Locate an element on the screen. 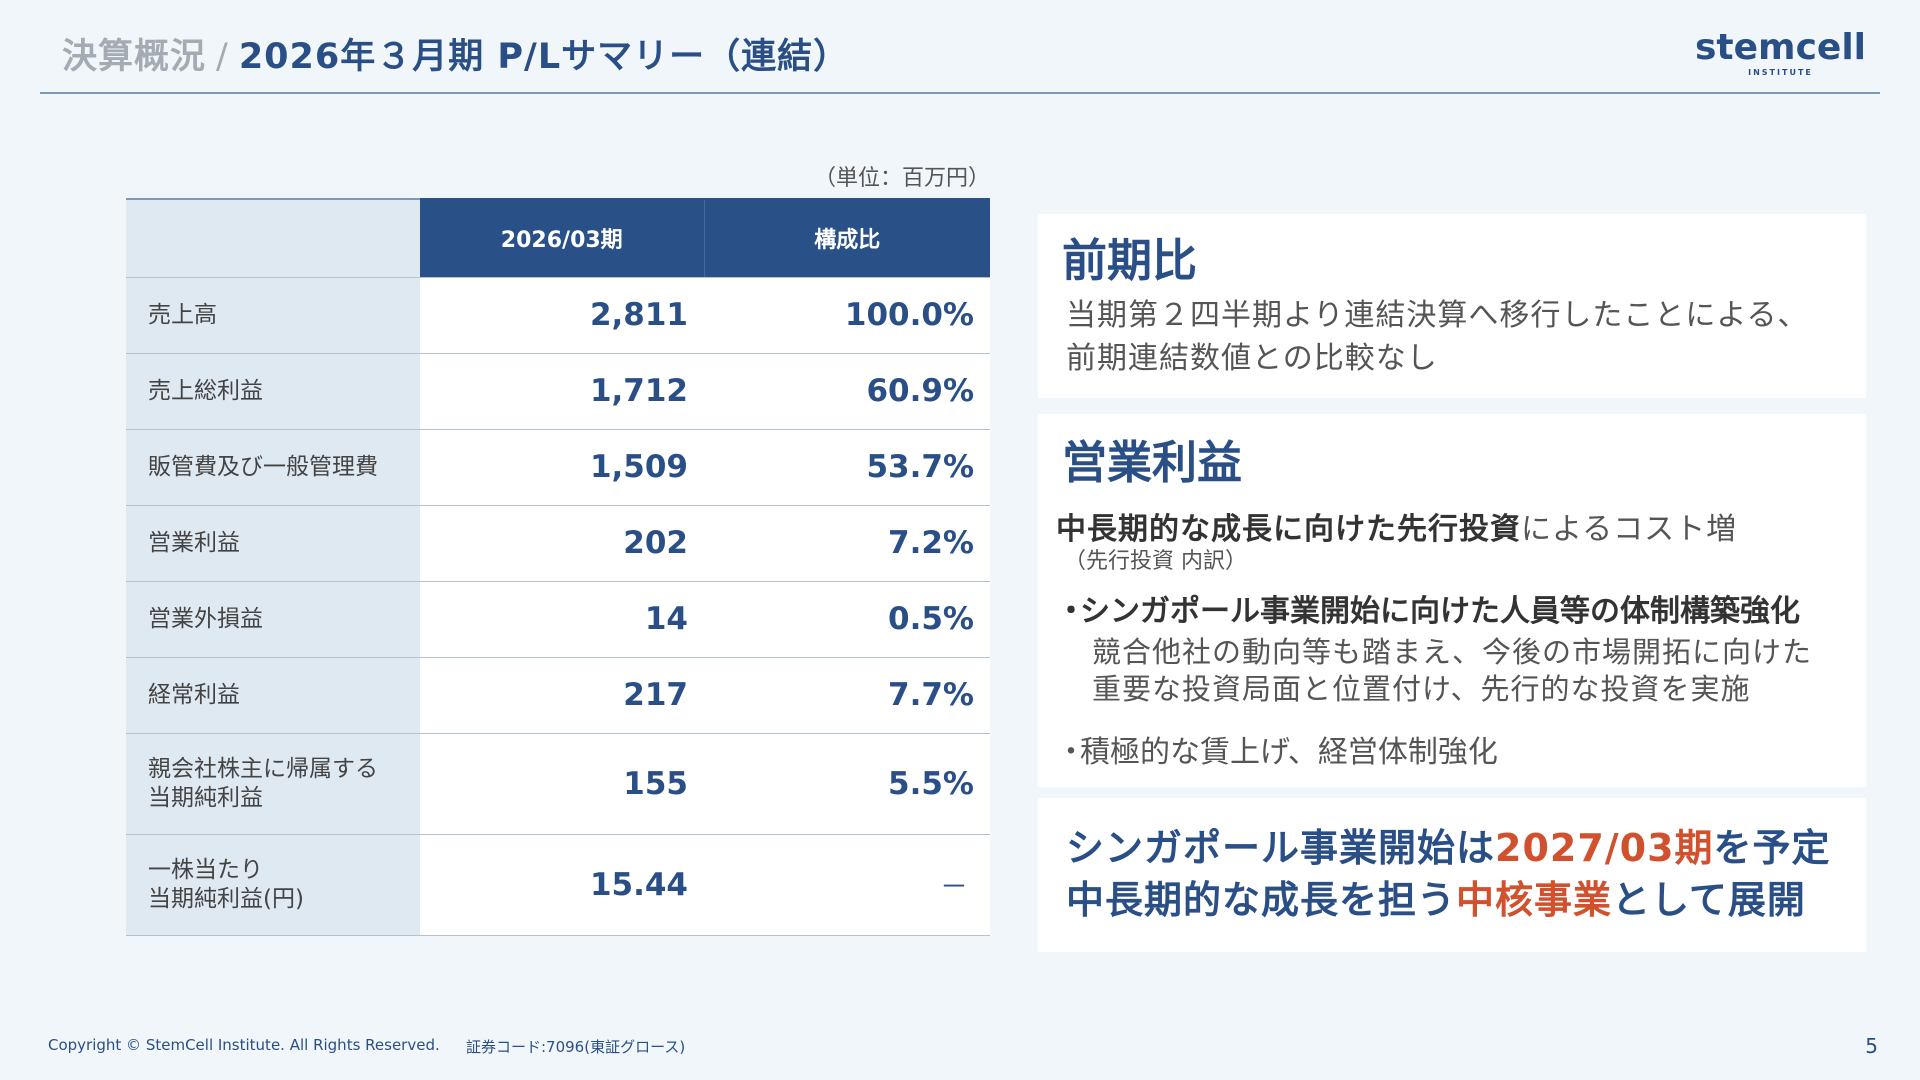 This screenshot has height=1080, width=1920. header-corner is located at coordinates (273, 238).